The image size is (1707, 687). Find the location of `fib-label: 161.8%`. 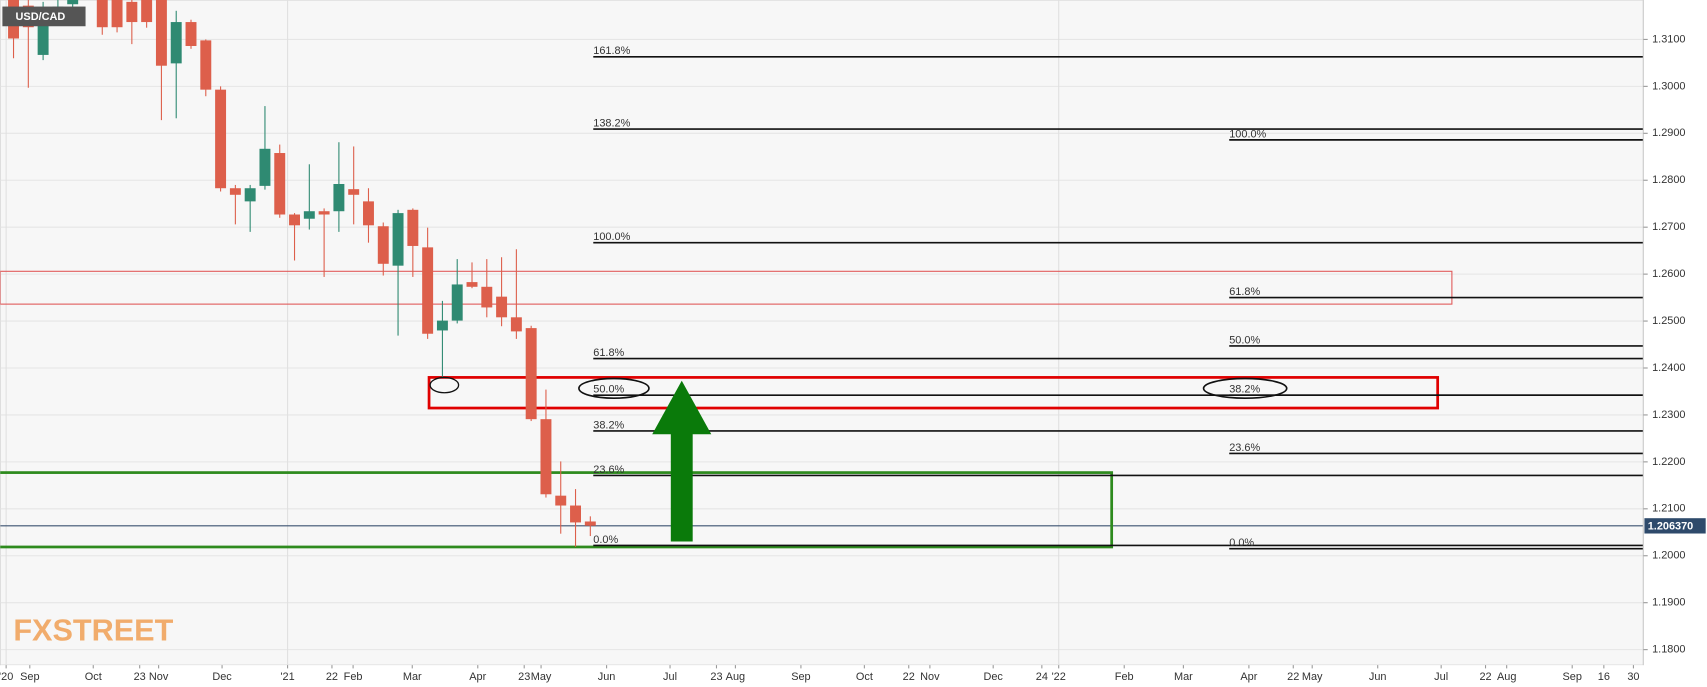

fib-label: 161.8% is located at coordinates (611, 51).